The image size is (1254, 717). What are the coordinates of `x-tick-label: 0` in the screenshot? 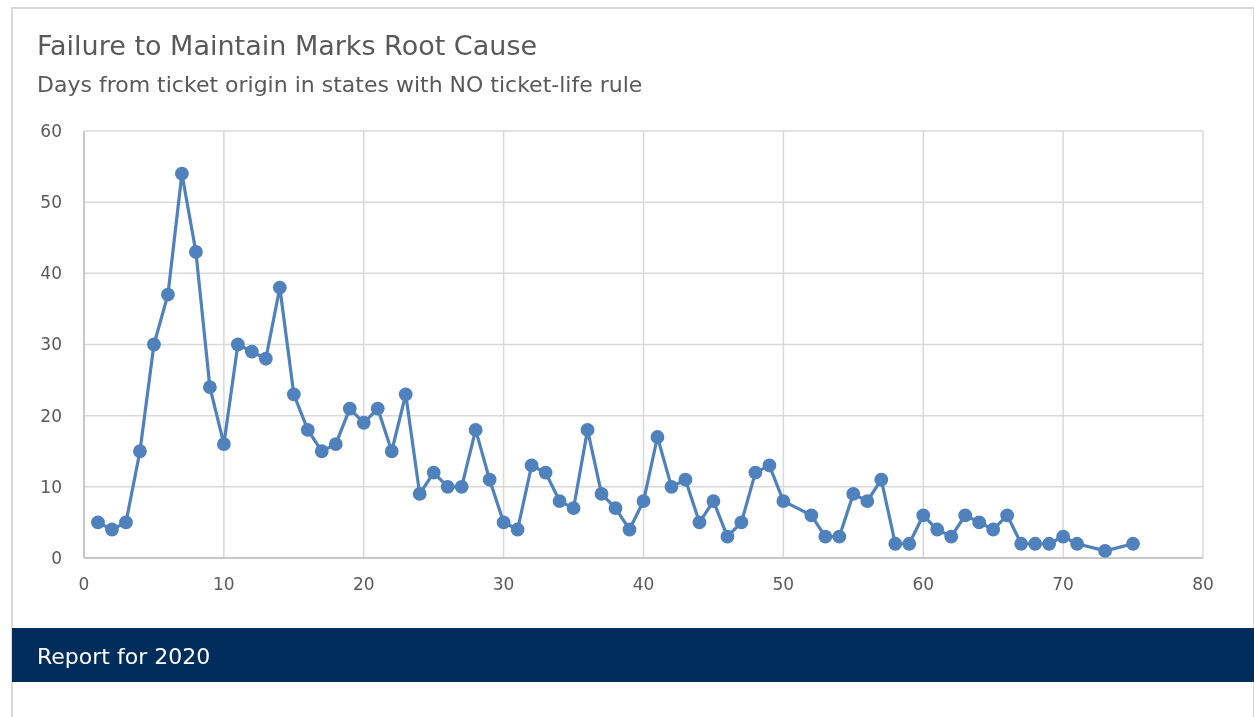 It's located at (84, 584).